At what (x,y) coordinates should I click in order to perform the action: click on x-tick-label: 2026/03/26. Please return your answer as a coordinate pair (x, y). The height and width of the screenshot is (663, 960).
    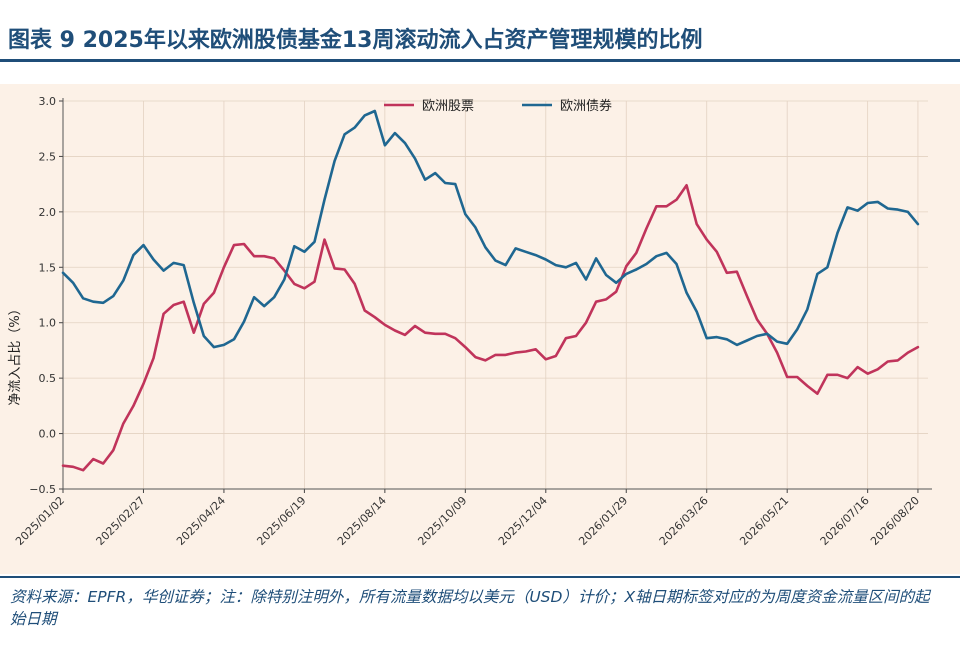
    Looking at the image, I should click on (684, 521).